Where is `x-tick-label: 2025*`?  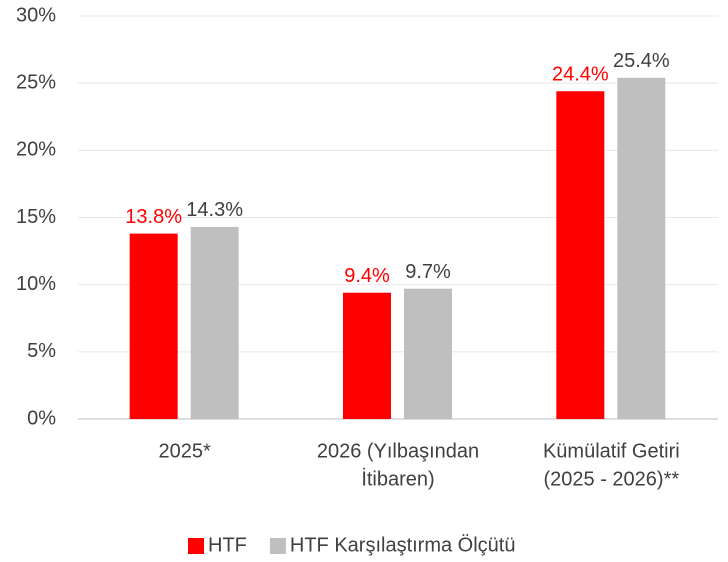 x-tick-label: 2025* is located at coordinates (185, 451).